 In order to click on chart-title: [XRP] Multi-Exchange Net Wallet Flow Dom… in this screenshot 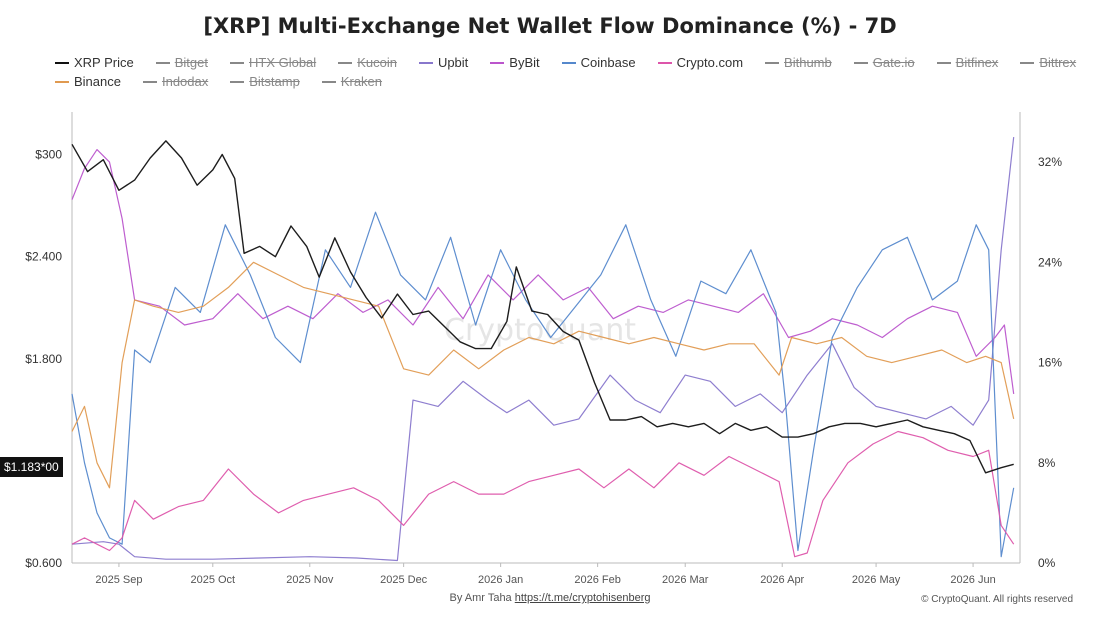, I will do `click(550, 26)`.